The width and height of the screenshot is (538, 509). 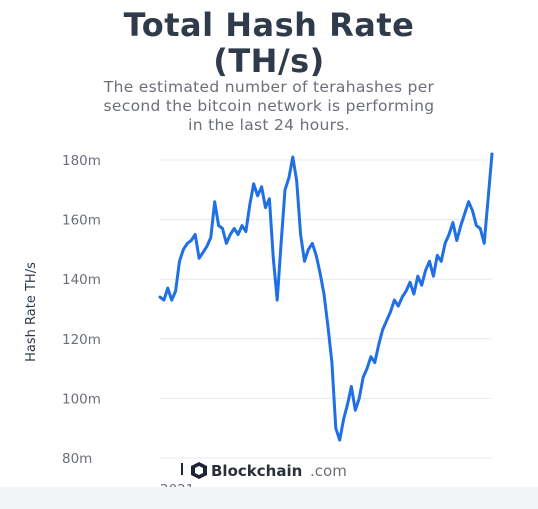 What do you see at coordinates (269, 61) in the screenshot?
I see `chart-title-unit: (TH/s)` at bounding box center [269, 61].